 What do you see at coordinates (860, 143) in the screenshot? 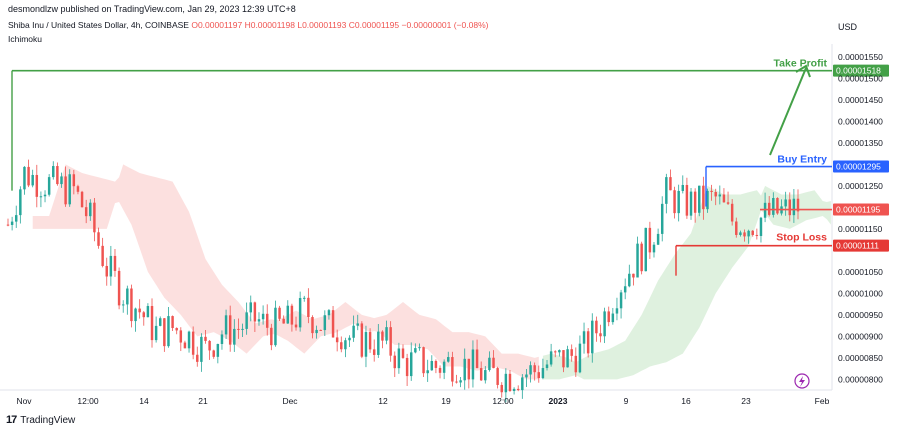
I see `price-tick-label: 0.00001350` at bounding box center [860, 143].